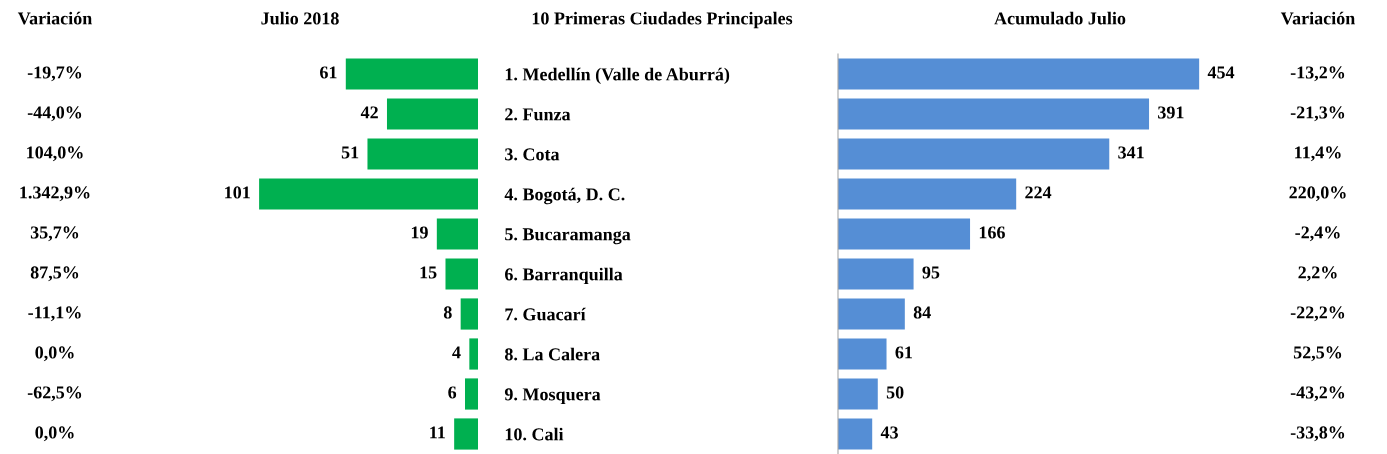 The image size is (1387, 454). Describe the element at coordinates (1317, 354) in the screenshot. I see `text: 52,5%` at that location.